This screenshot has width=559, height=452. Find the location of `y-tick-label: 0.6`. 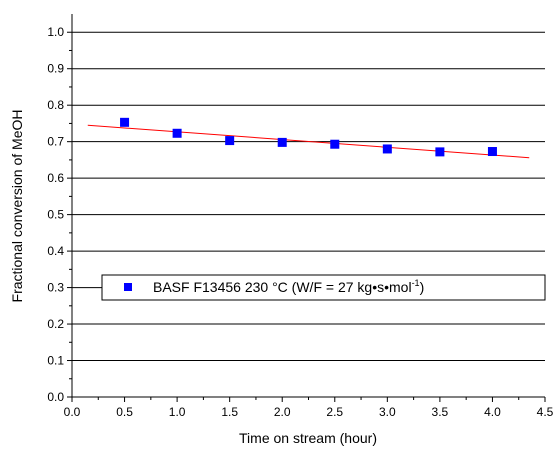

y-tick-label: 0.6 is located at coordinates (55, 178).